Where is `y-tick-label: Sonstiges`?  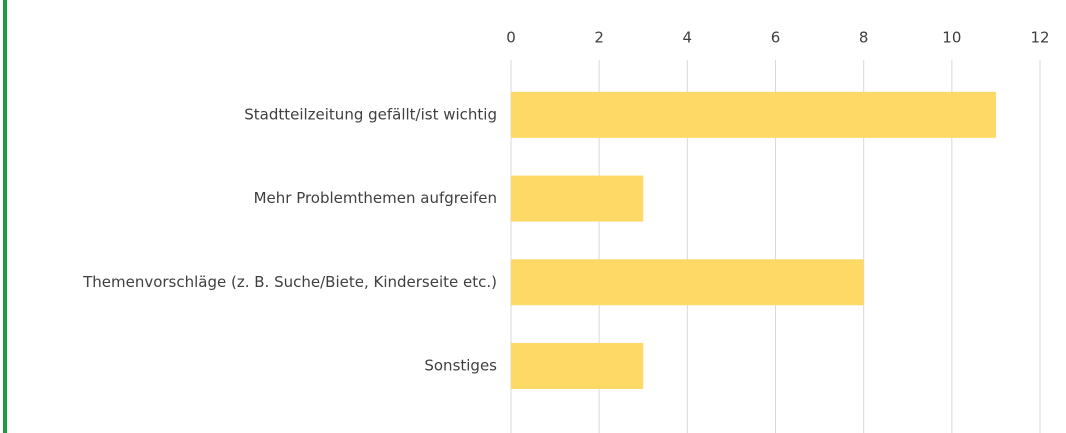 y-tick-label: Sonstiges is located at coordinates (460, 365).